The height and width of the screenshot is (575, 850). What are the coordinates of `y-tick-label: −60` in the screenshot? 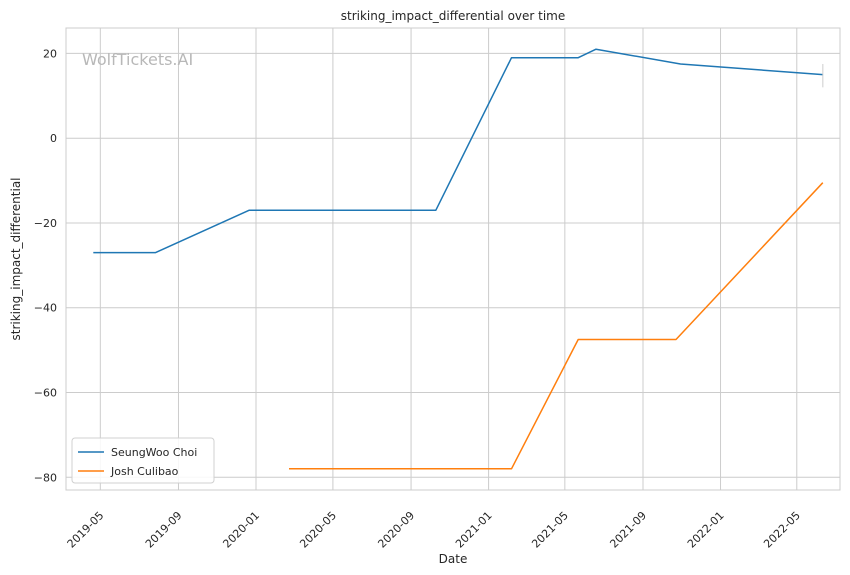 It's located at (45, 393).